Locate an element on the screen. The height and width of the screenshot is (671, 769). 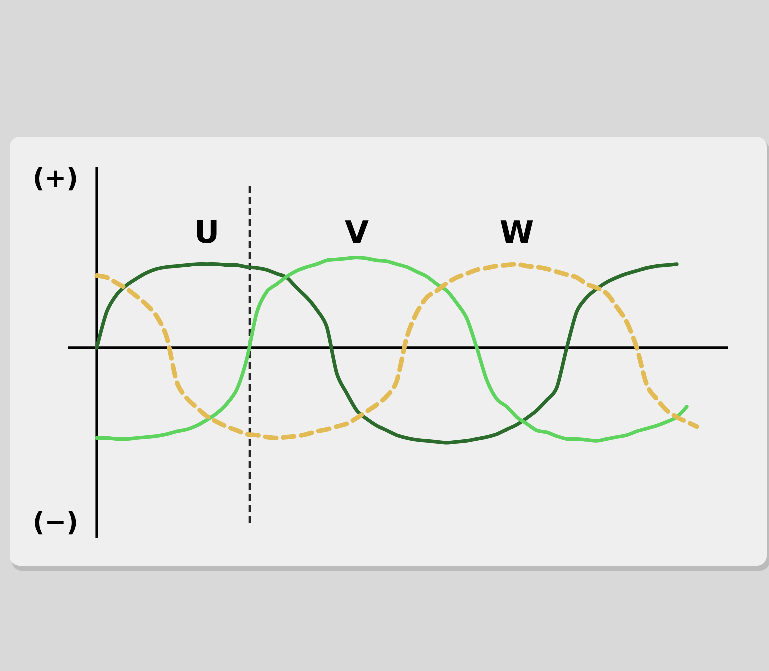
series-label: V is located at coordinates (357, 232).